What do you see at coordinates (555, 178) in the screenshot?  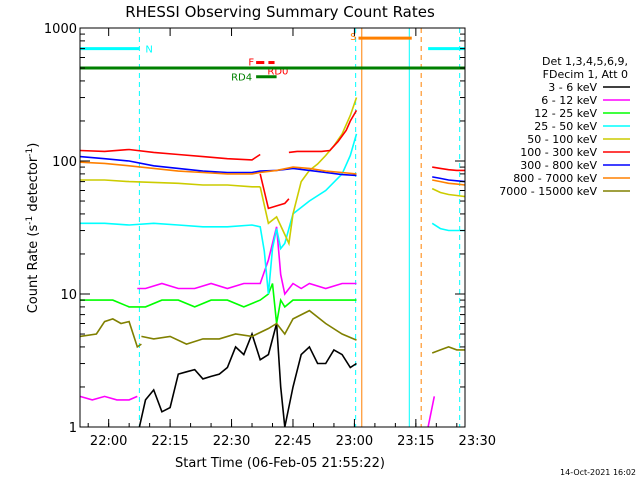 I see `legend-label-7: 800 - 7000 keV` at bounding box center [555, 178].